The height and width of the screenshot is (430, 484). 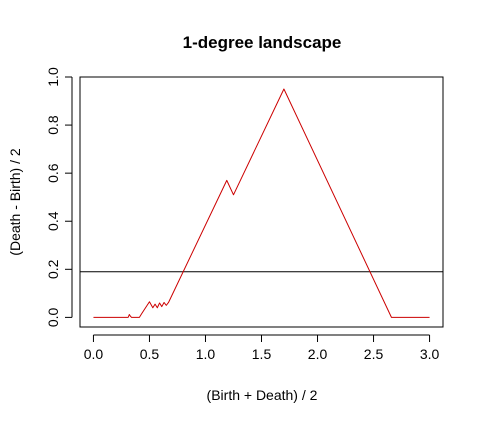 I want to click on y-tick-label: 0.0, so click(x=53, y=317).